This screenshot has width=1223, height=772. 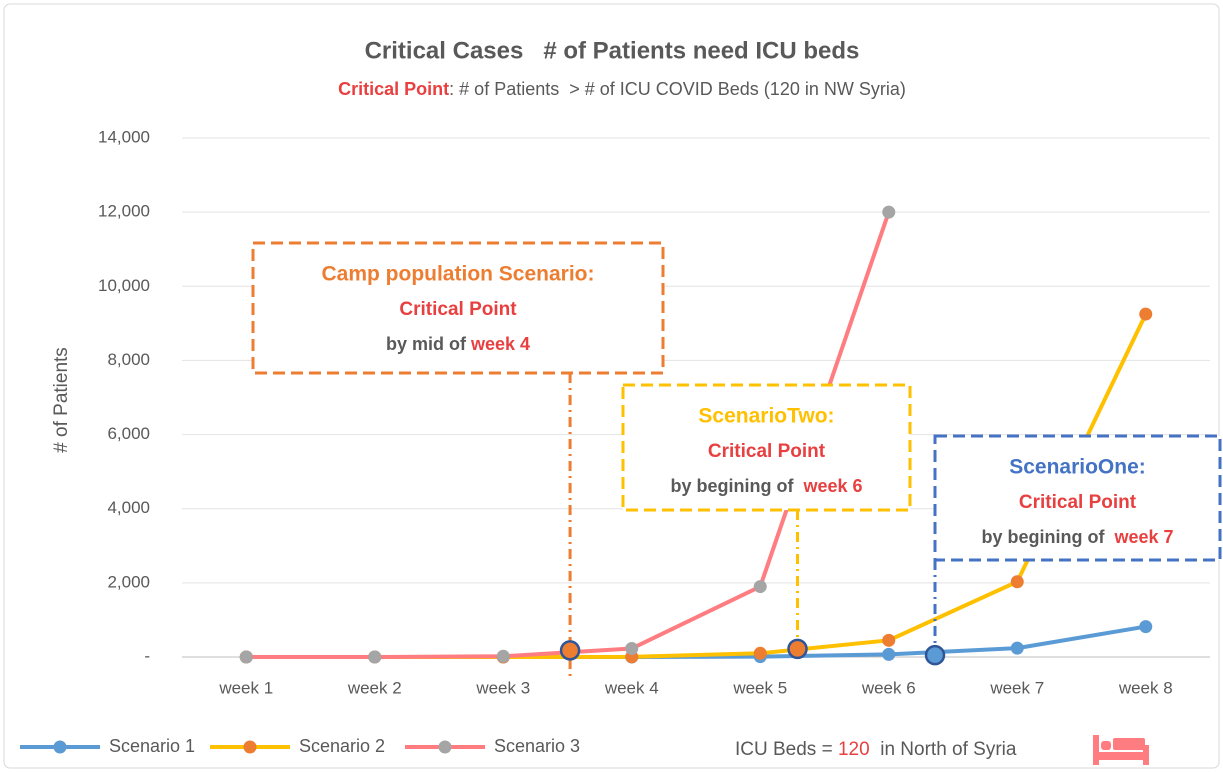 I want to click on annotation-highlight: week 7, so click(x=1143, y=537).